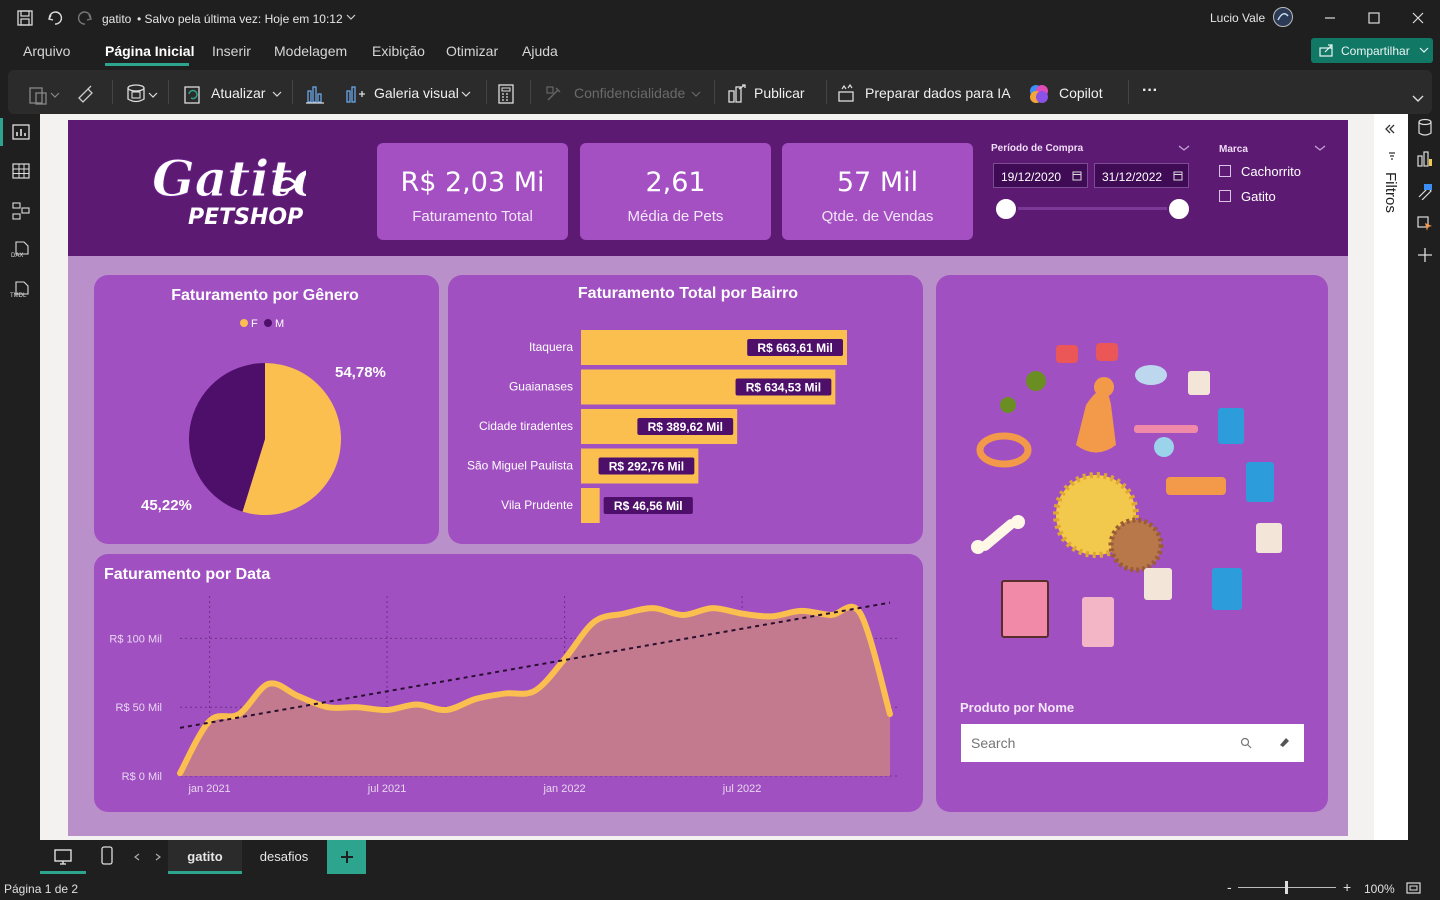  I want to click on y-tick-label: R$ 100 Mil, so click(135, 639).